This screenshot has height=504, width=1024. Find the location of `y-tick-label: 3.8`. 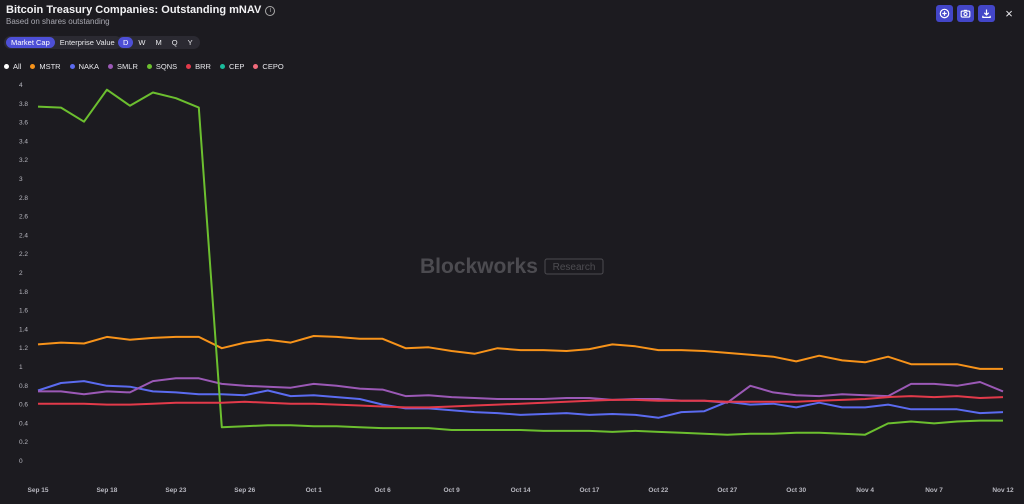

y-tick-label: 3.8 is located at coordinates (23, 104).